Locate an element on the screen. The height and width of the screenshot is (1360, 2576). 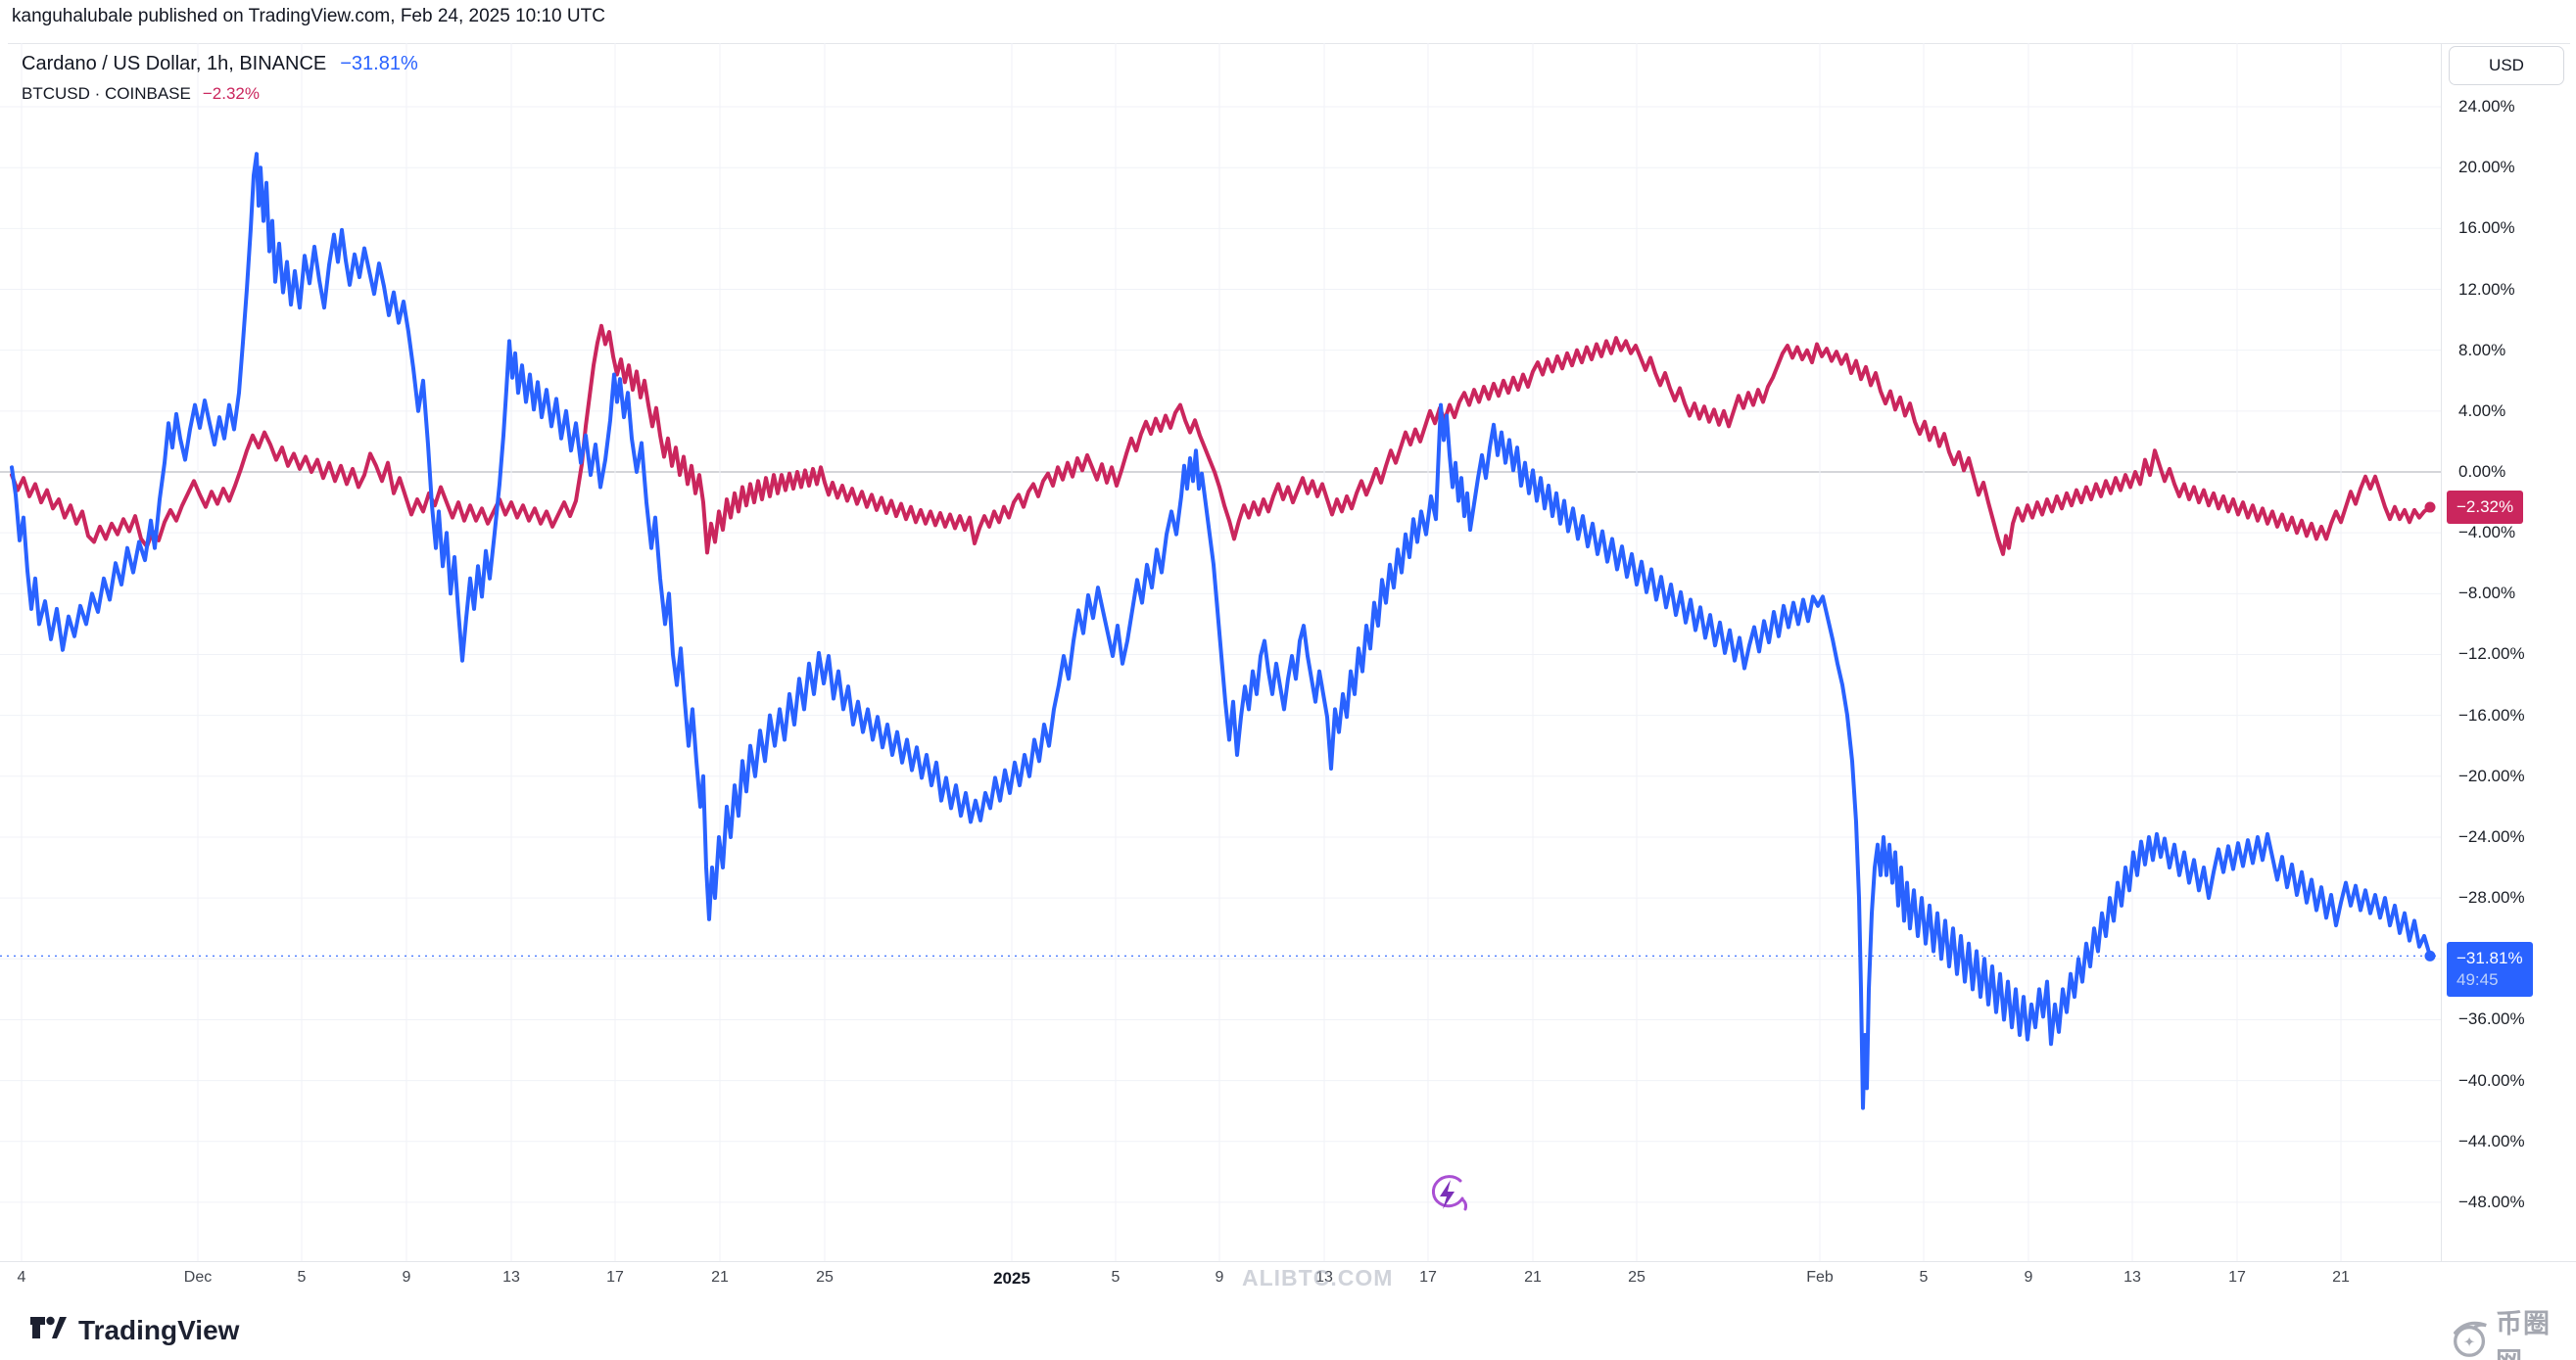
price-axis-label: −36.00% is located at coordinates (2491, 1019).